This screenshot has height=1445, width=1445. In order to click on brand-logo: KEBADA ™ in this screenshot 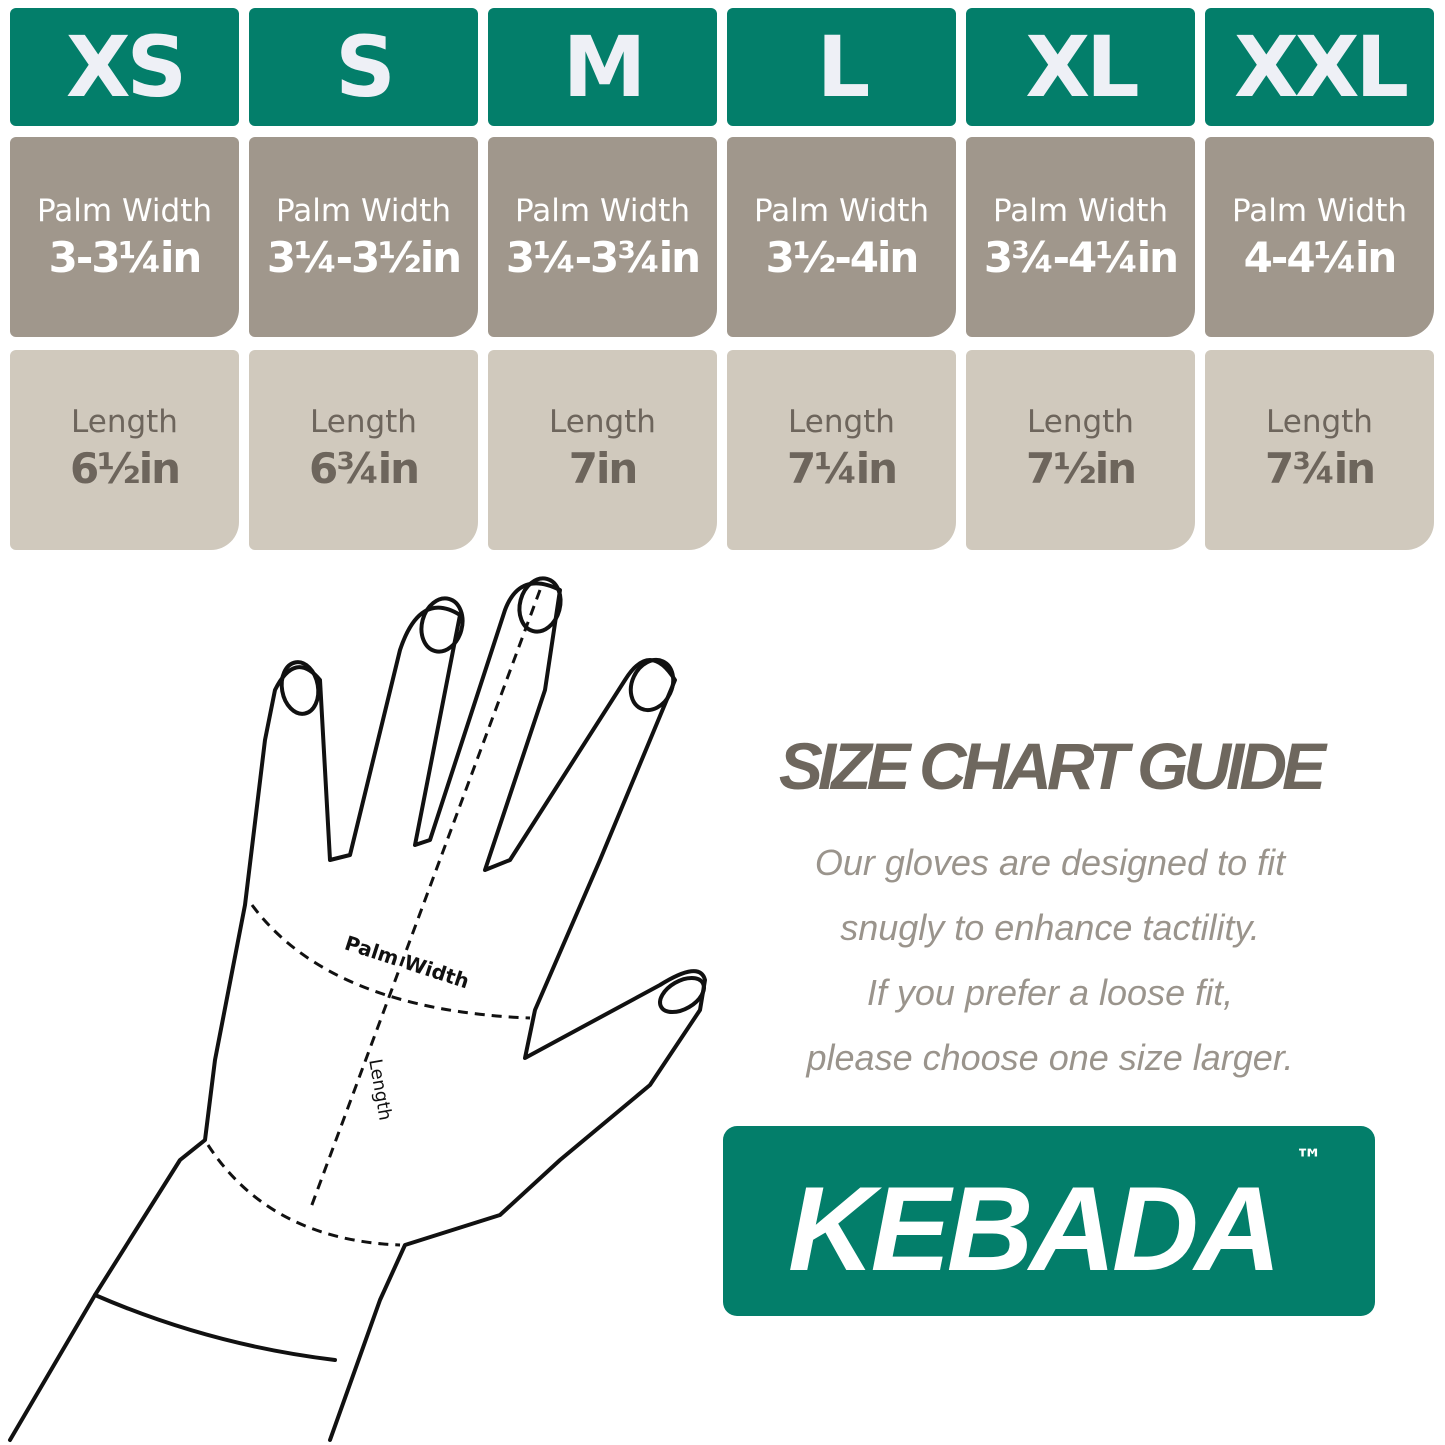, I will do `click(1049, 1221)`.